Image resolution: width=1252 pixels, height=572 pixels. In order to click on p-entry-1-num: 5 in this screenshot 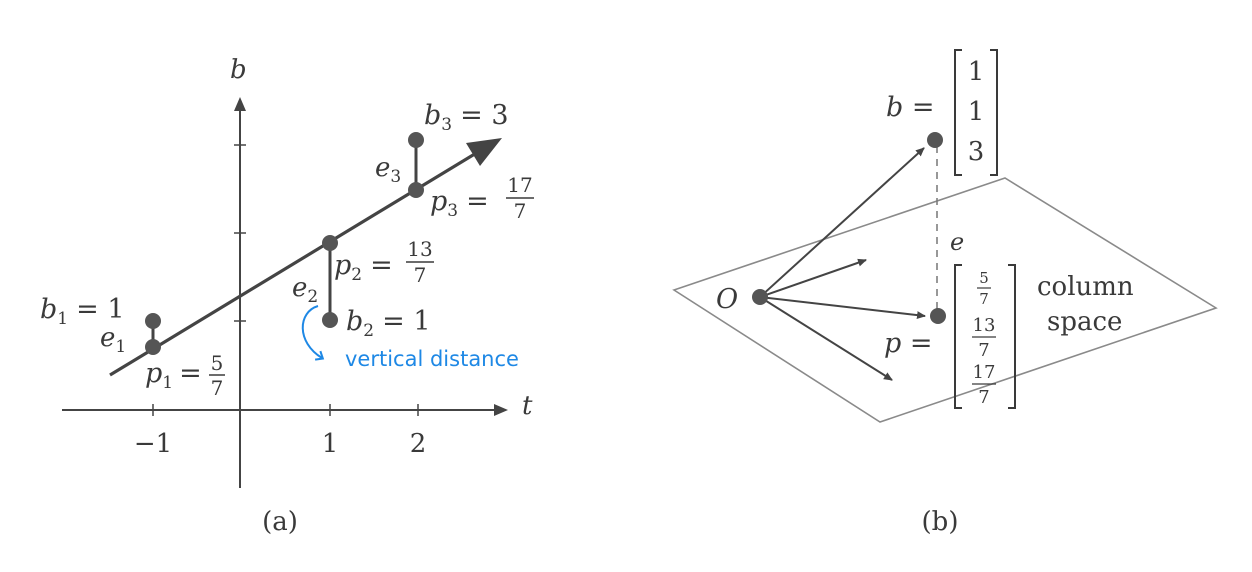, I will do `click(984, 278)`.